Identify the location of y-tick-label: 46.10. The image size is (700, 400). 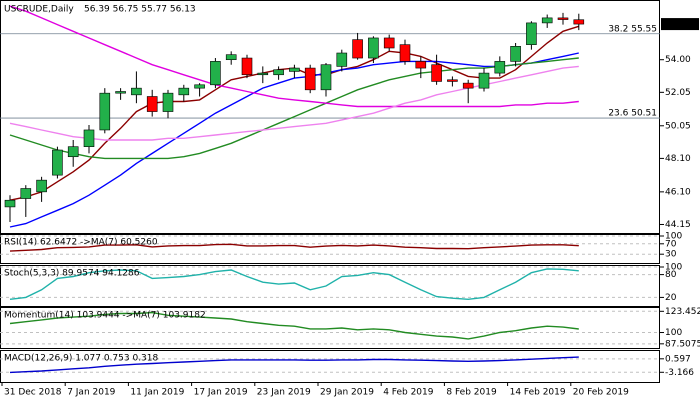
(678, 192).